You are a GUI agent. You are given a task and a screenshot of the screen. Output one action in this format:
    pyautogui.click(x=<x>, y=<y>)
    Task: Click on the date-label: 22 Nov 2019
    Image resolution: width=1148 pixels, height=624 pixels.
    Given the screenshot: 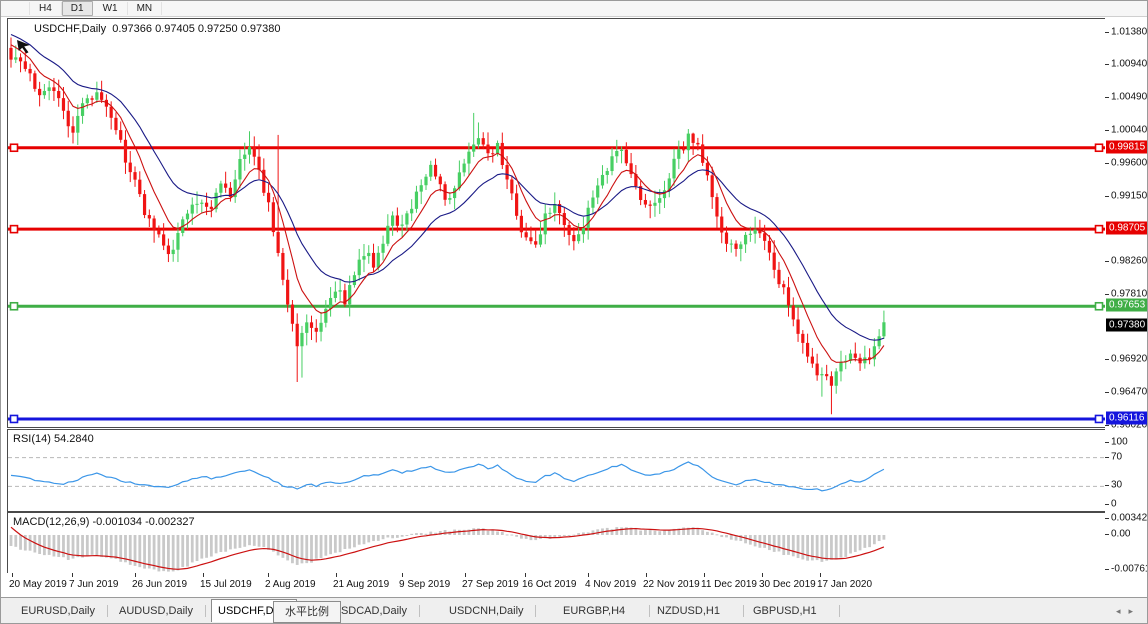 What is the action you would take?
    pyautogui.click(x=671, y=584)
    